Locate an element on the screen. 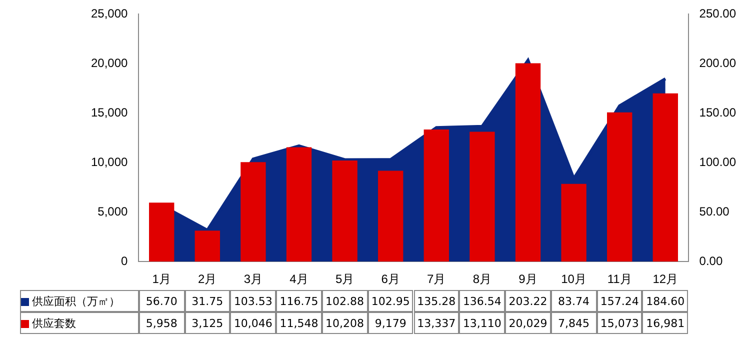  x-tick-label: 5月 is located at coordinates (344, 279).